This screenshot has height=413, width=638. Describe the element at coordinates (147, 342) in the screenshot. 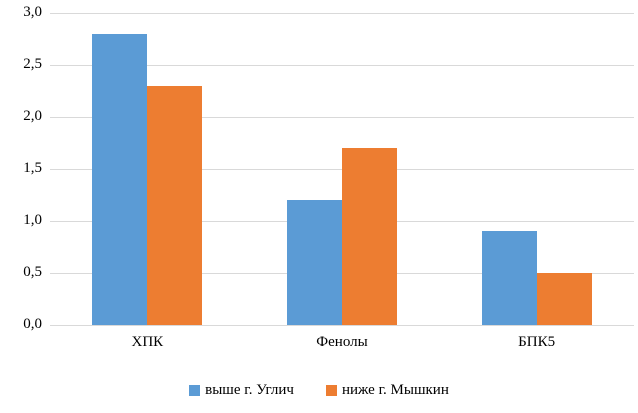

I see `category-label: ХПК` at that location.